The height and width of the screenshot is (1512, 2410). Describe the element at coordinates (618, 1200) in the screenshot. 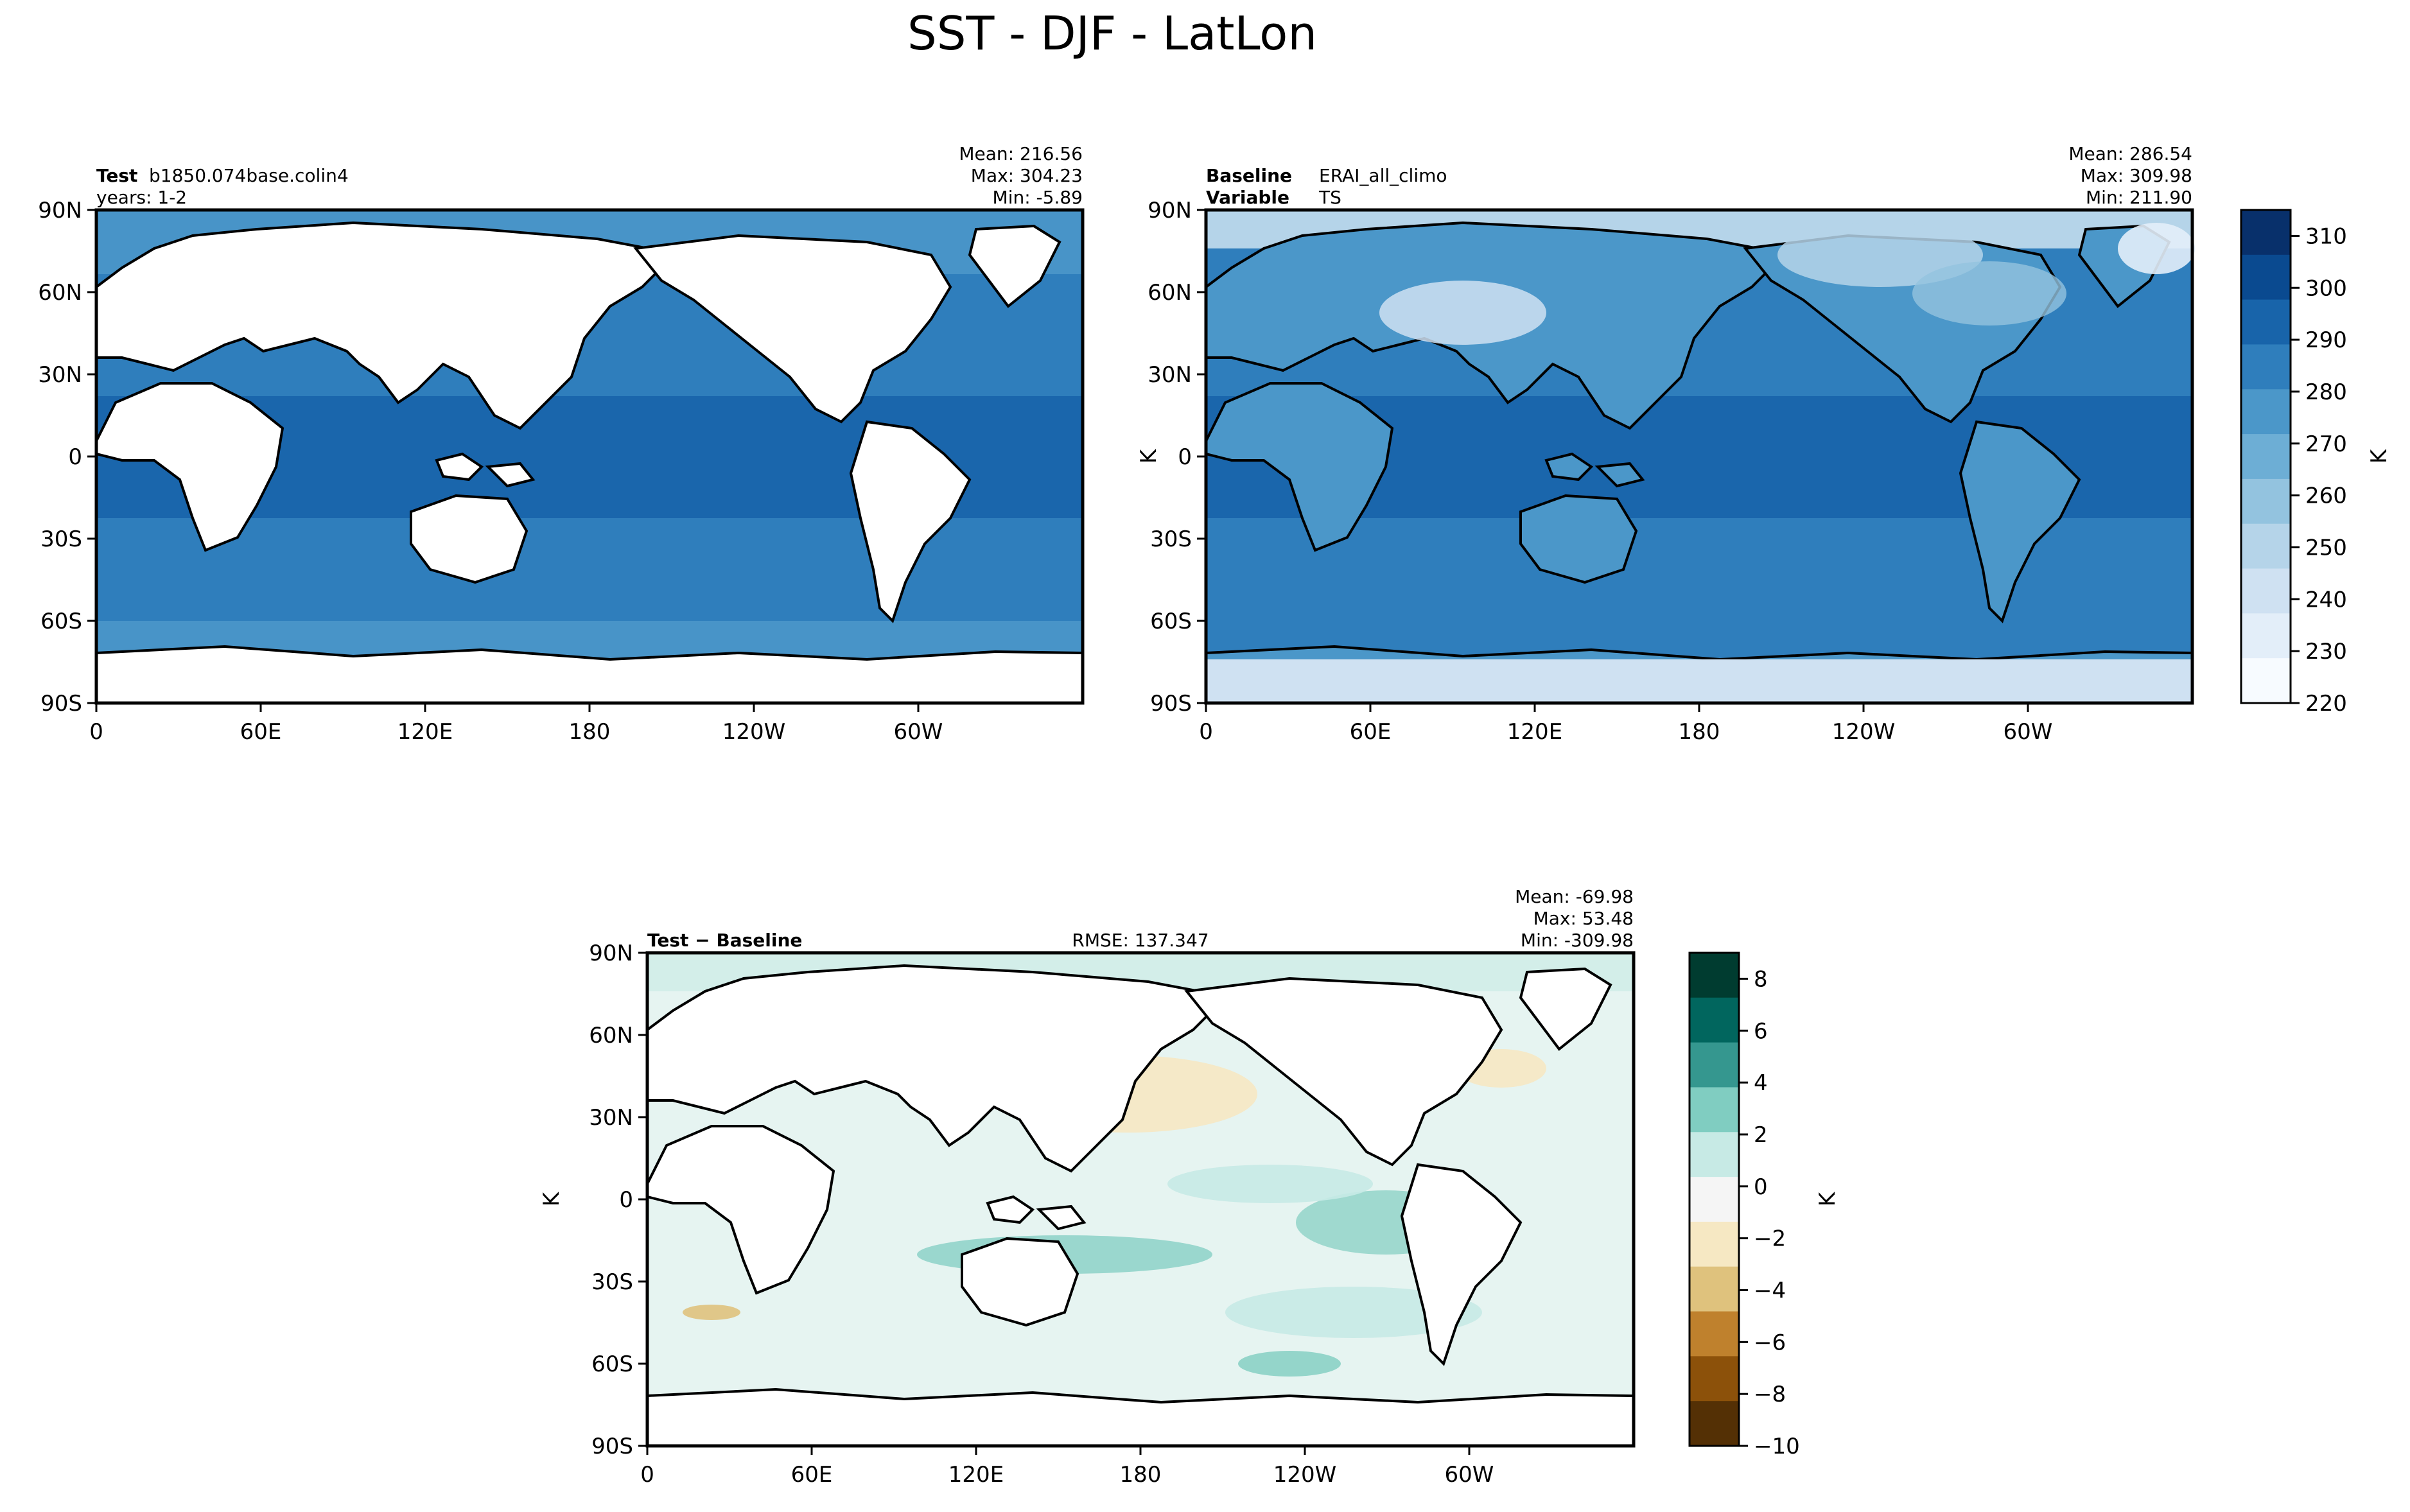

I see `diff-yticks: 90N 60N 30N 0 30S 60S 90S` at that location.